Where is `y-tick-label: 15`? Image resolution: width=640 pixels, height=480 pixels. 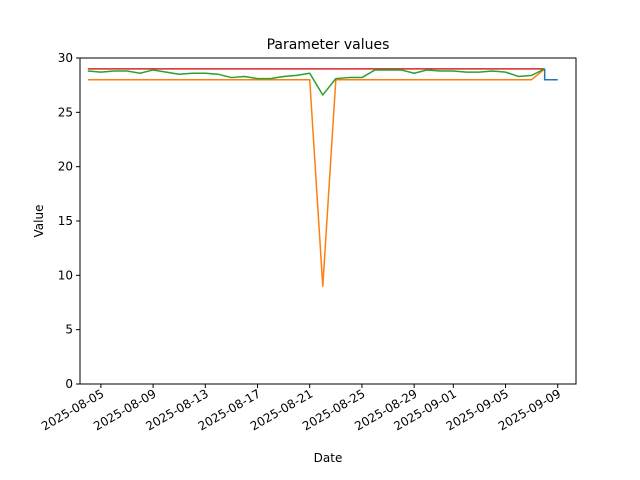
y-tick-label: 15 is located at coordinates (65, 221).